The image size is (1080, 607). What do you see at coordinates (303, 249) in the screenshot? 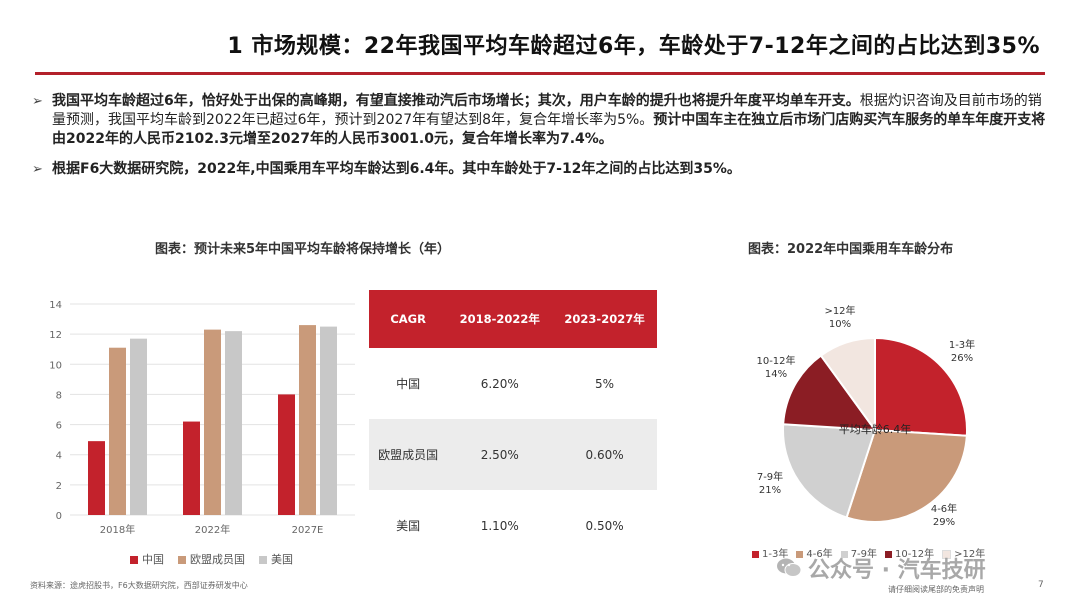
I see `bar-chart-title: 图表：预计未来5年中国平均车龄将保持增长（年）` at bounding box center [303, 249].